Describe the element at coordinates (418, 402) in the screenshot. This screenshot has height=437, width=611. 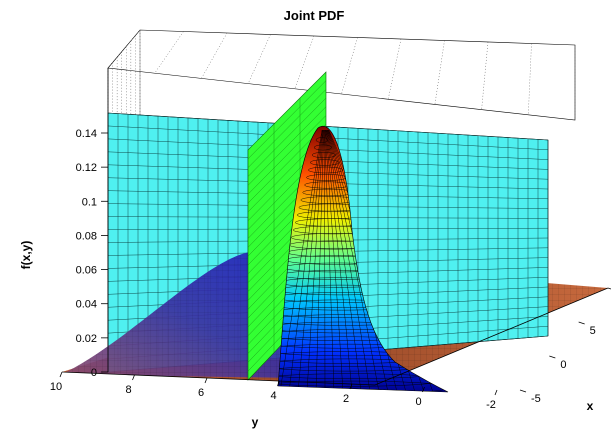
I see `y-tick-label: 0` at that location.